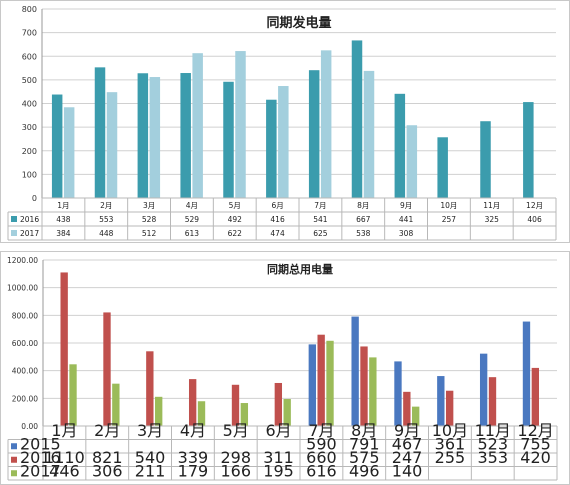 This screenshot has width=570, height=485. Describe the element at coordinates (14, 446) in the screenshot. I see `legend-key-2015` at that location.